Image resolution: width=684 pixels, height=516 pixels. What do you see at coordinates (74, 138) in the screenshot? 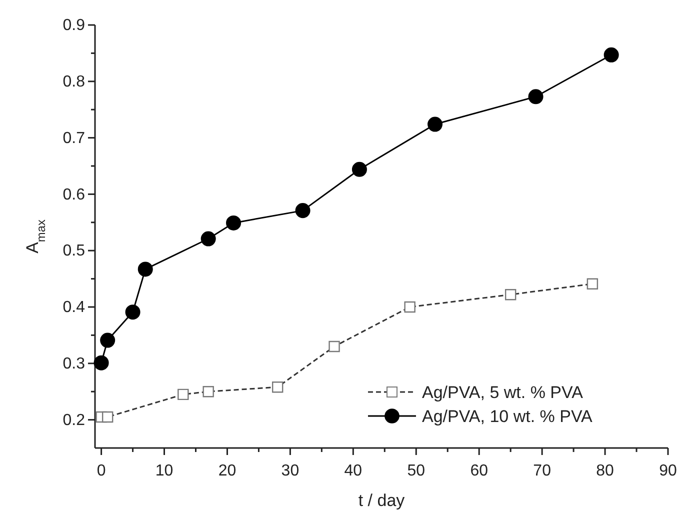
I see `y-tick-label: 0.7` at bounding box center [74, 138].